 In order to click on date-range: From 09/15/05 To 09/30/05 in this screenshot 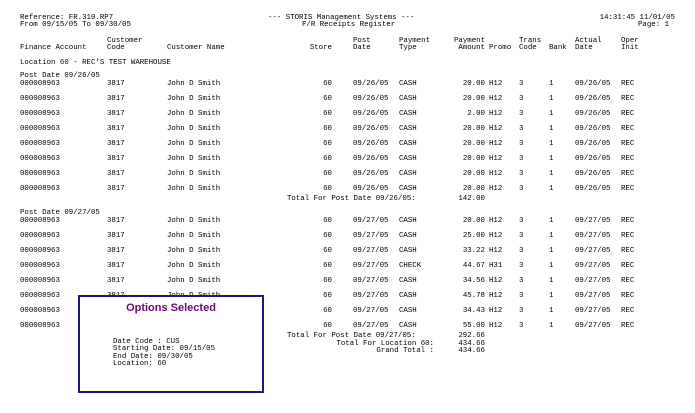, I will do `click(75, 25)`.